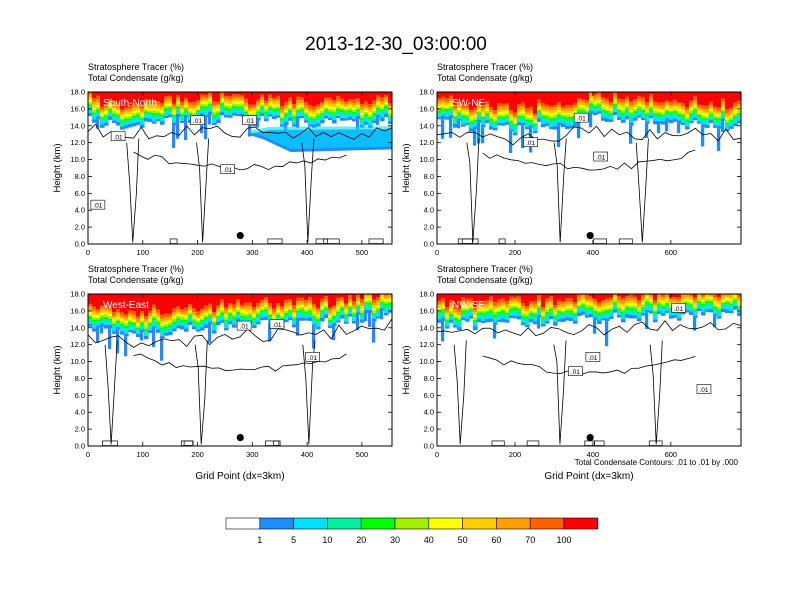 Image resolution: width=792 pixels, height=612 pixels. Describe the element at coordinates (395, 540) in the screenshot. I see `colorbar-label: 30` at that location.